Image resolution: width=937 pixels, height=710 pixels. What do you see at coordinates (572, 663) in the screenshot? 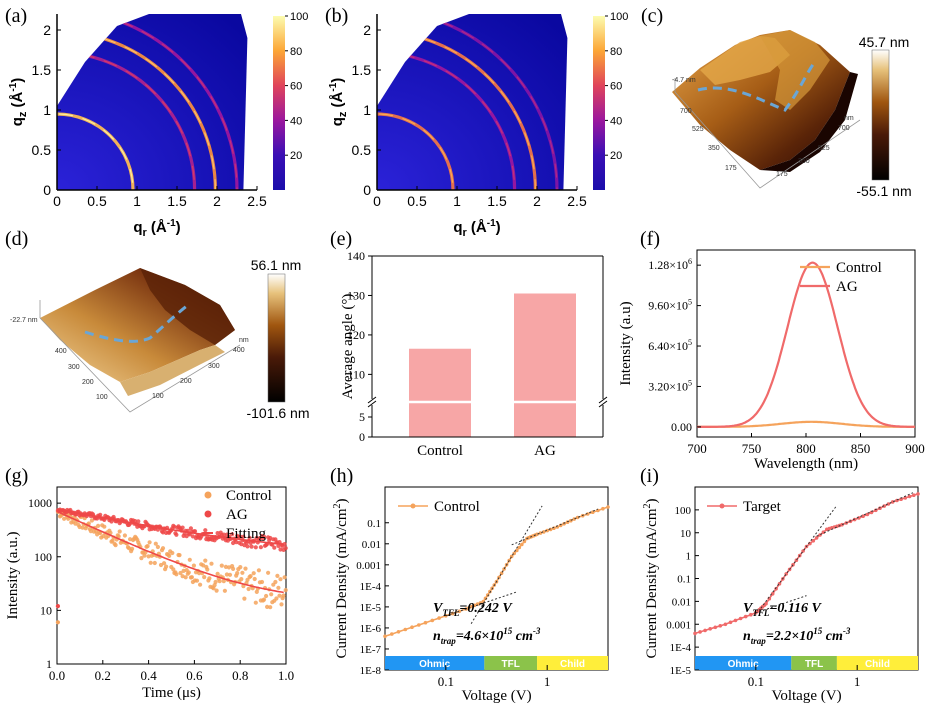
I see `region-child` at bounding box center [572, 663].